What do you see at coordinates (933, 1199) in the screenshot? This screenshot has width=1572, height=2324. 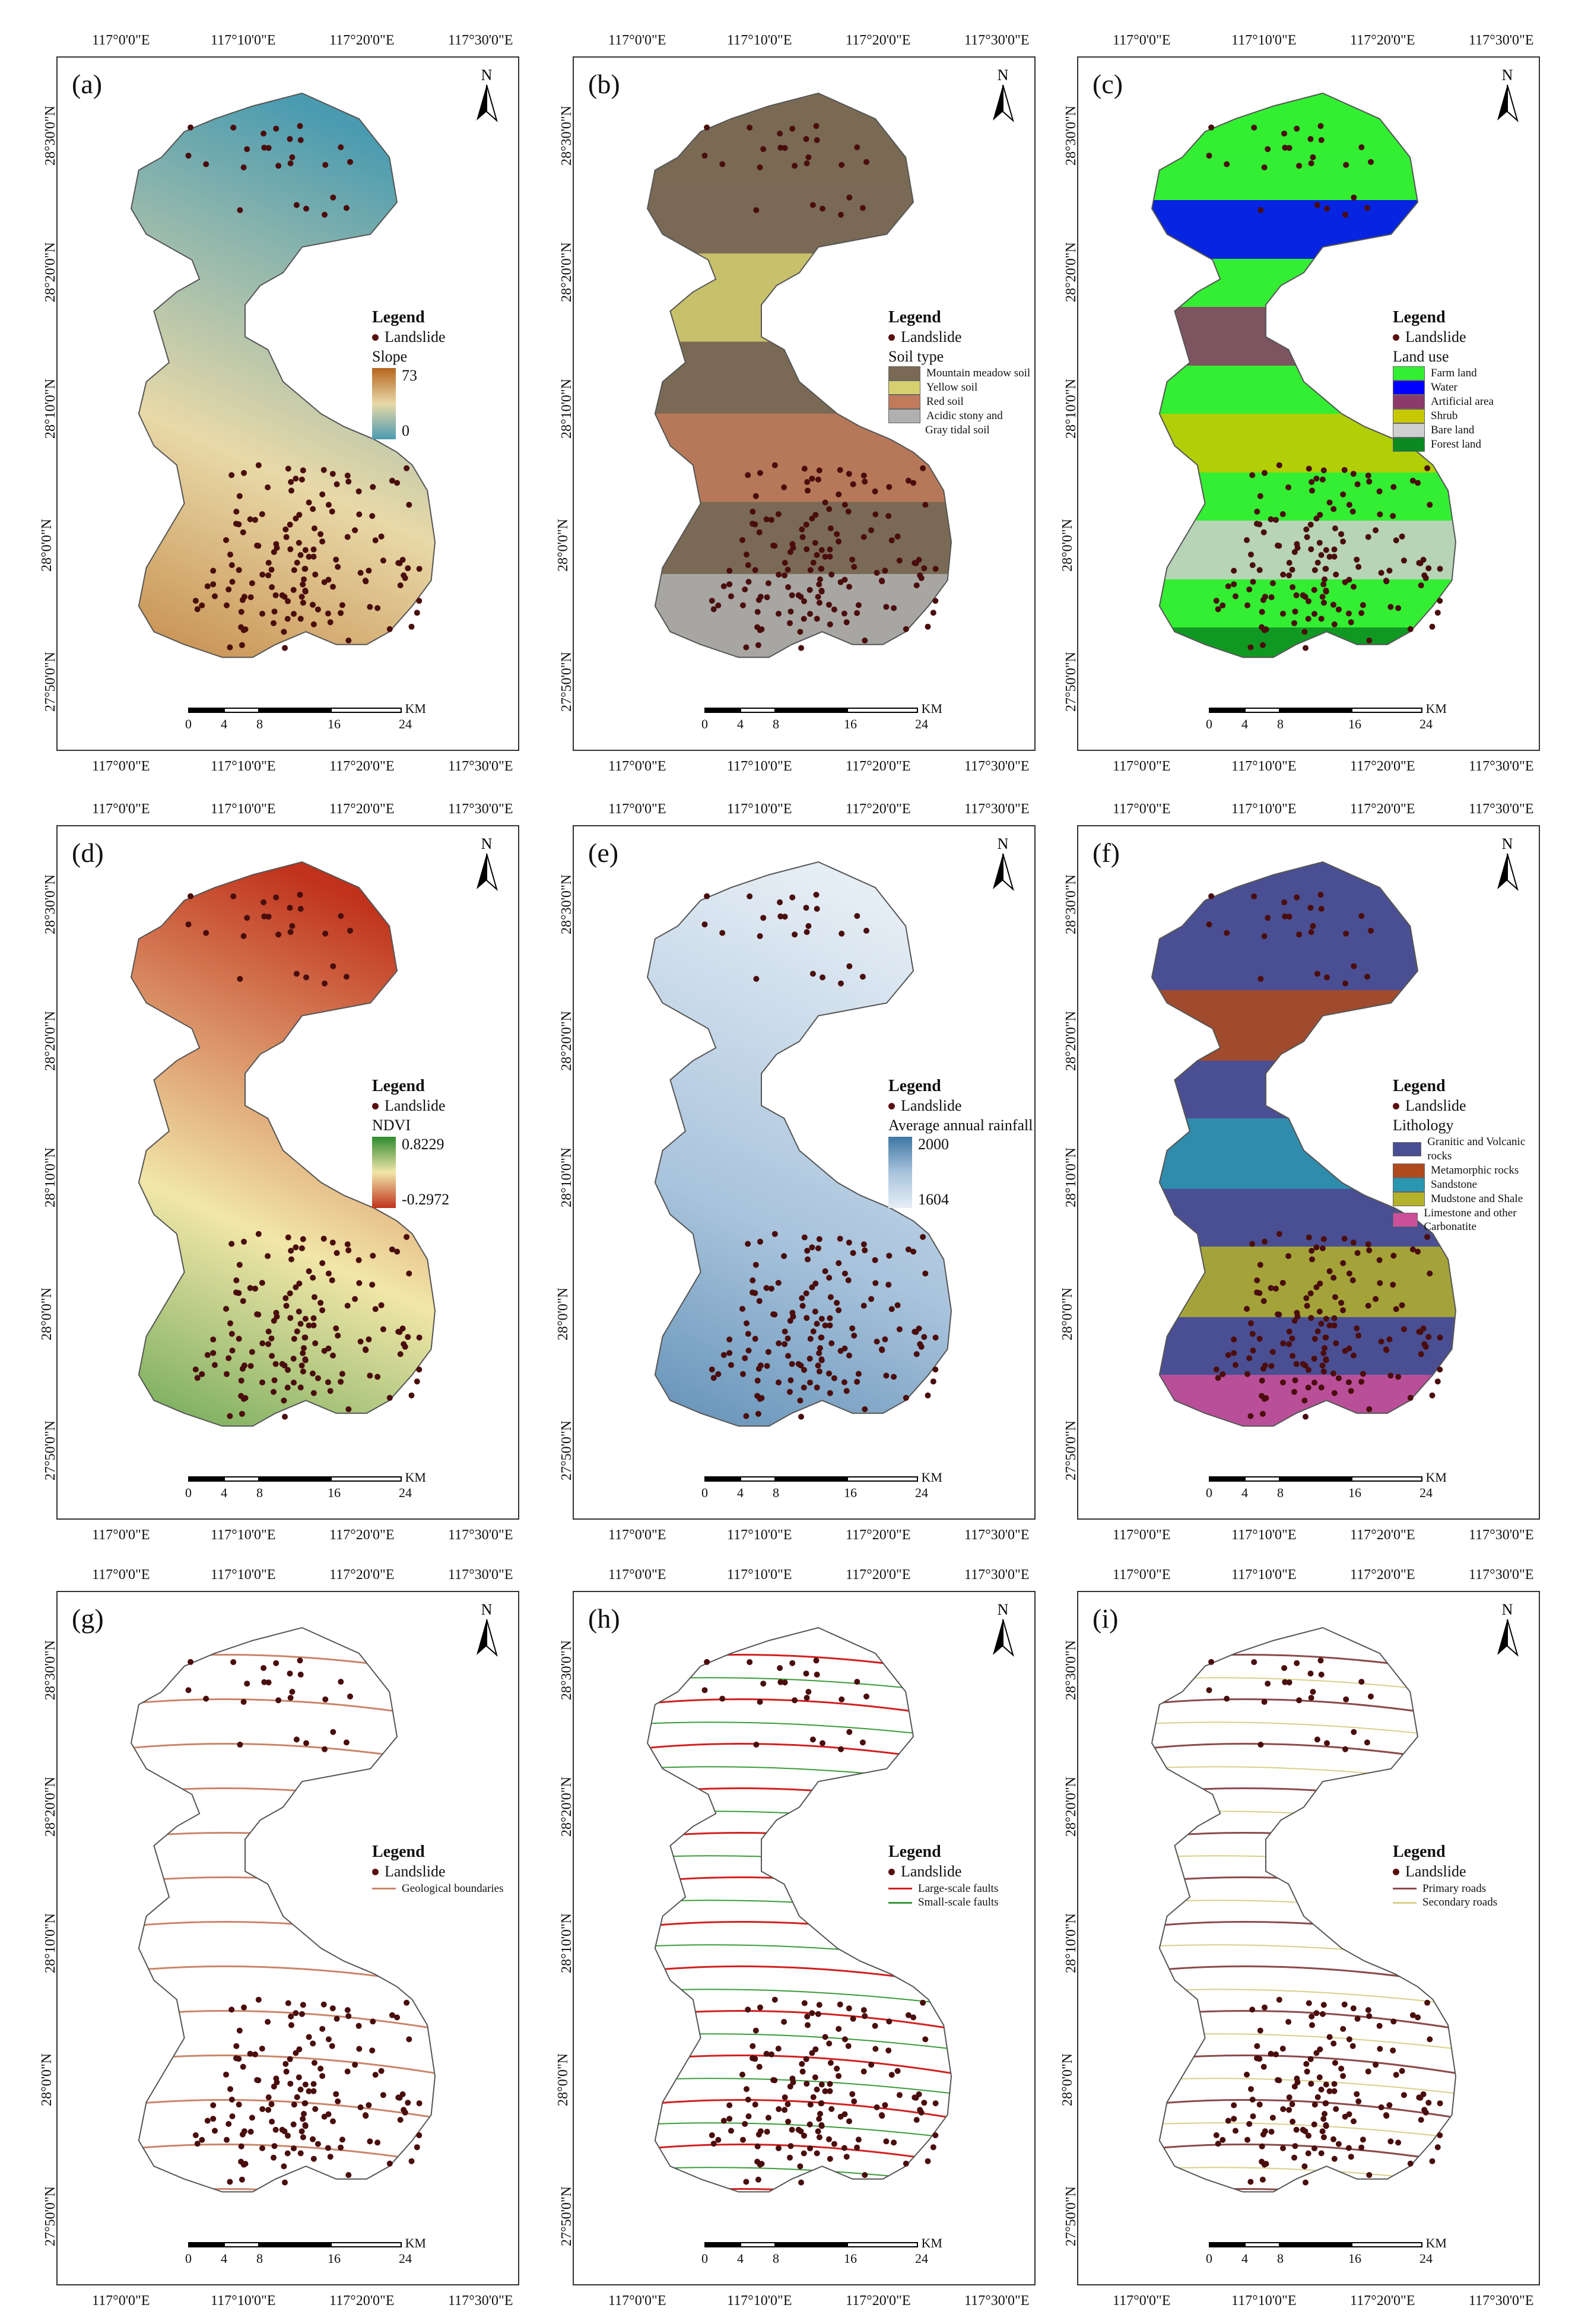 I see `colorbar-min: 1604` at bounding box center [933, 1199].